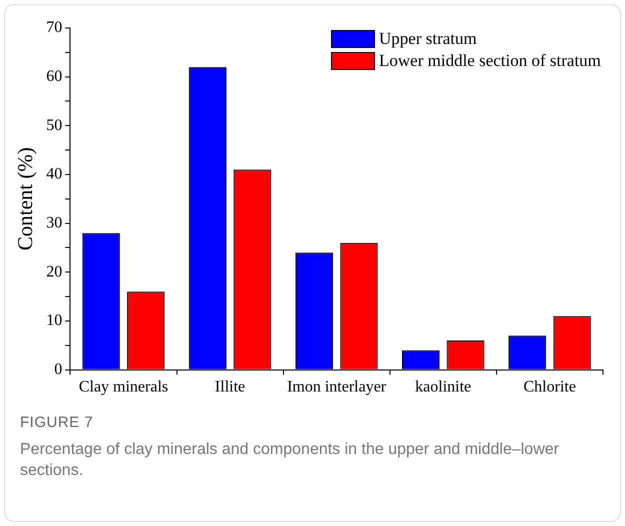 This screenshot has height=526, width=625. Describe the element at coordinates (337, 387) in the screenshot. I see `x-tick-label: Imon interlayer` at that location.